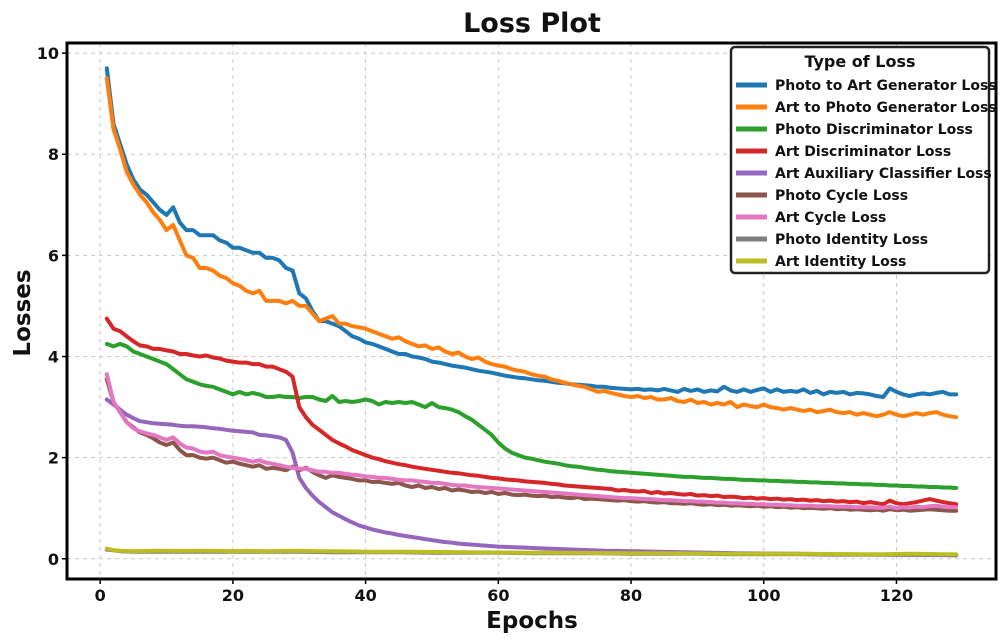 The height and width of the screenshot is (642, 1006). What do you see at coordinates (365, 595) in the screenshot?
I see `x-tick-label: 40` at bounding box center [365, 595].